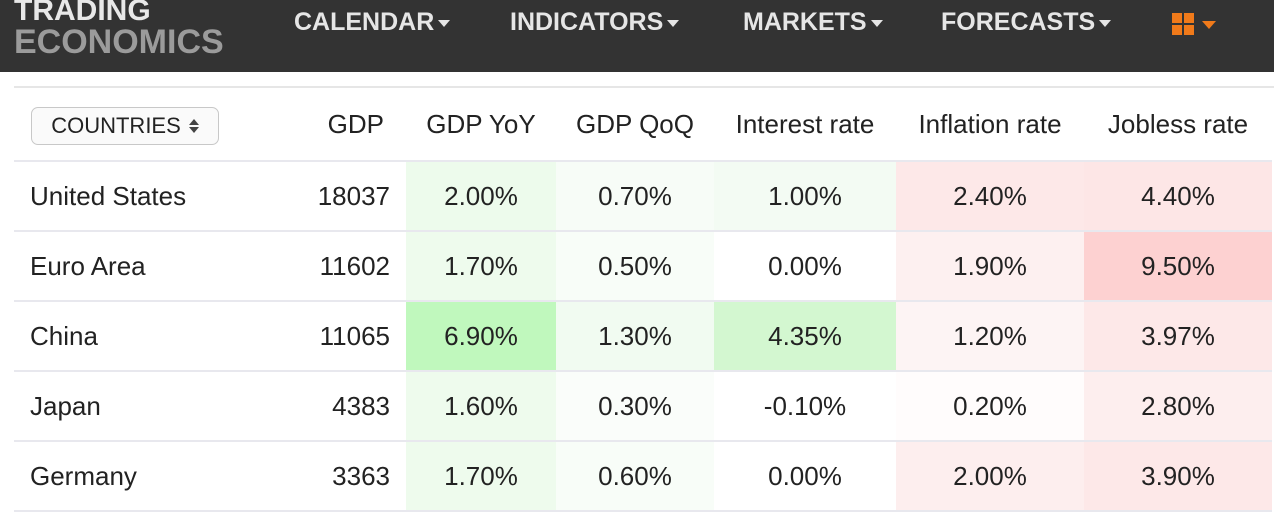 This screenshot has height=518, width=1274. What do you see at coordinates (119, 42) in the screenshot?
I see `logo-line-2: ECONOMICS` at bounding box center [119, 42].